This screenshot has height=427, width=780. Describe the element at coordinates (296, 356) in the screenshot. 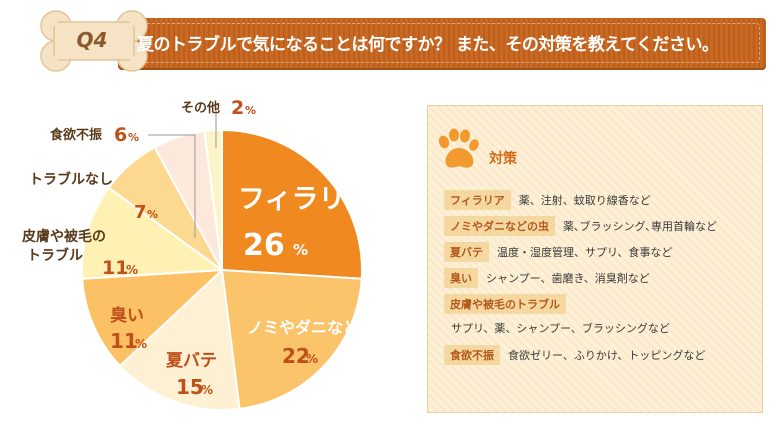

I see `svg-text: 22` at that location.